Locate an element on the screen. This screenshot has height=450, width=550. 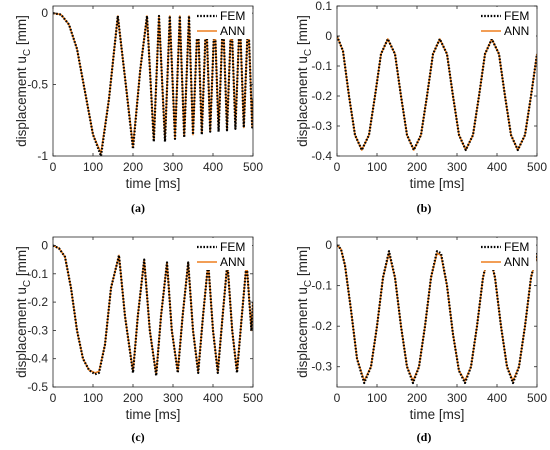
y-tick-label: -1 is located at coordinates (42, 156).